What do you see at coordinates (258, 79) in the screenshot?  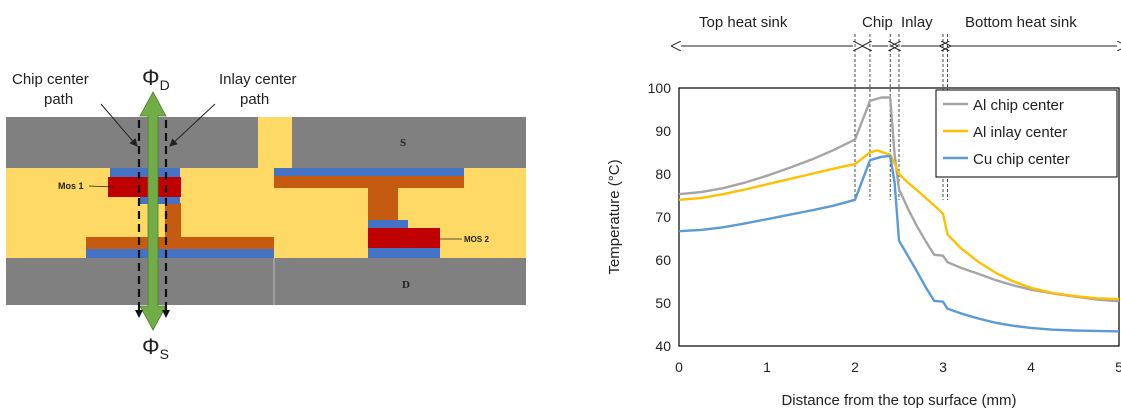 I see `inlay-center-label-line1: Inlay center` at bounding box center [258, 79].